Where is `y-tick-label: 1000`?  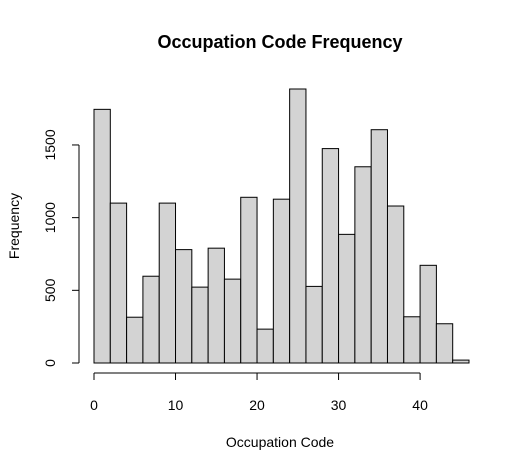
y-tick-label: 1000 is located at coordinates (50, 217).